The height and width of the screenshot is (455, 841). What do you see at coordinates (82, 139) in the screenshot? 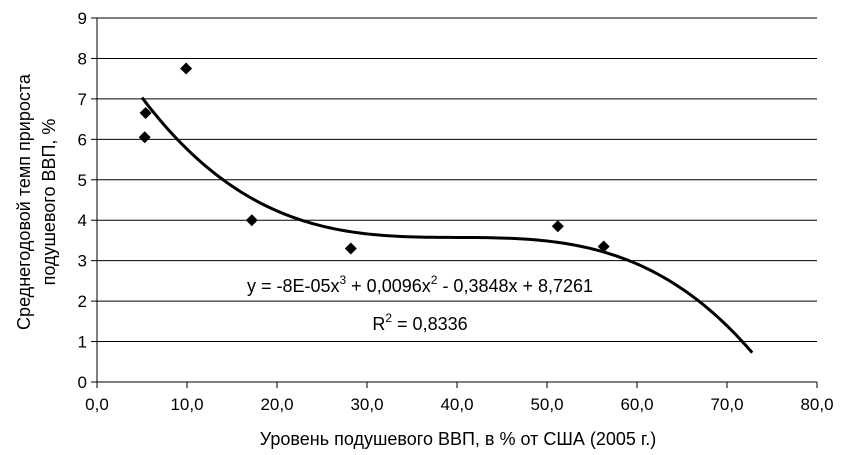
I see `y-tick-label: 6` at bounding box center [82, 139].